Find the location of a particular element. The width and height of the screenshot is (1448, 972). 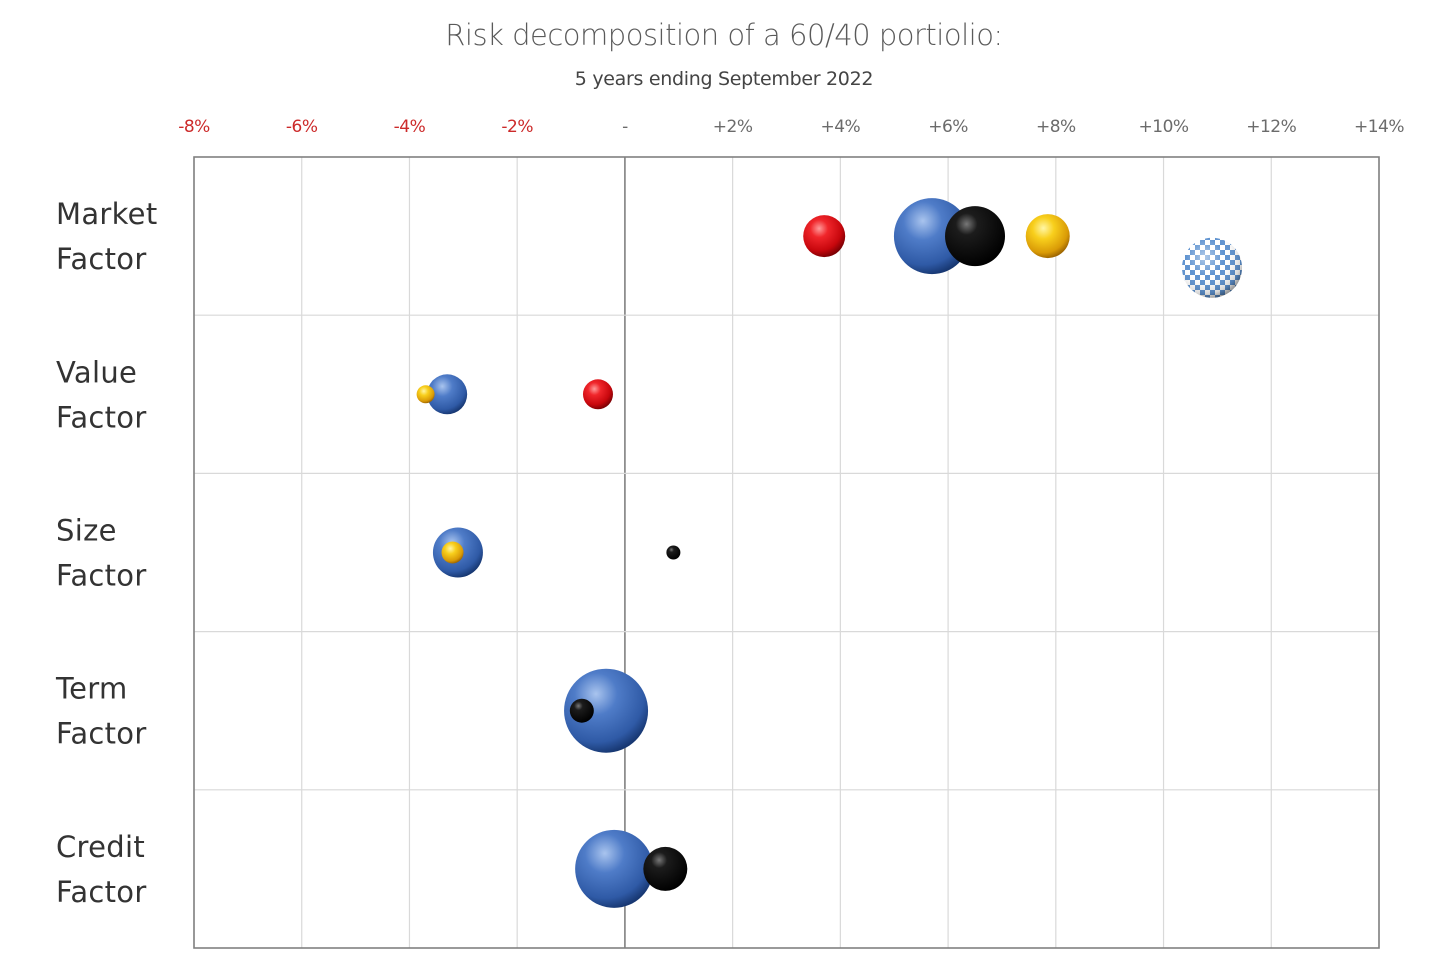

x-tick-label: +10% is located at coordinates (1164, 127).